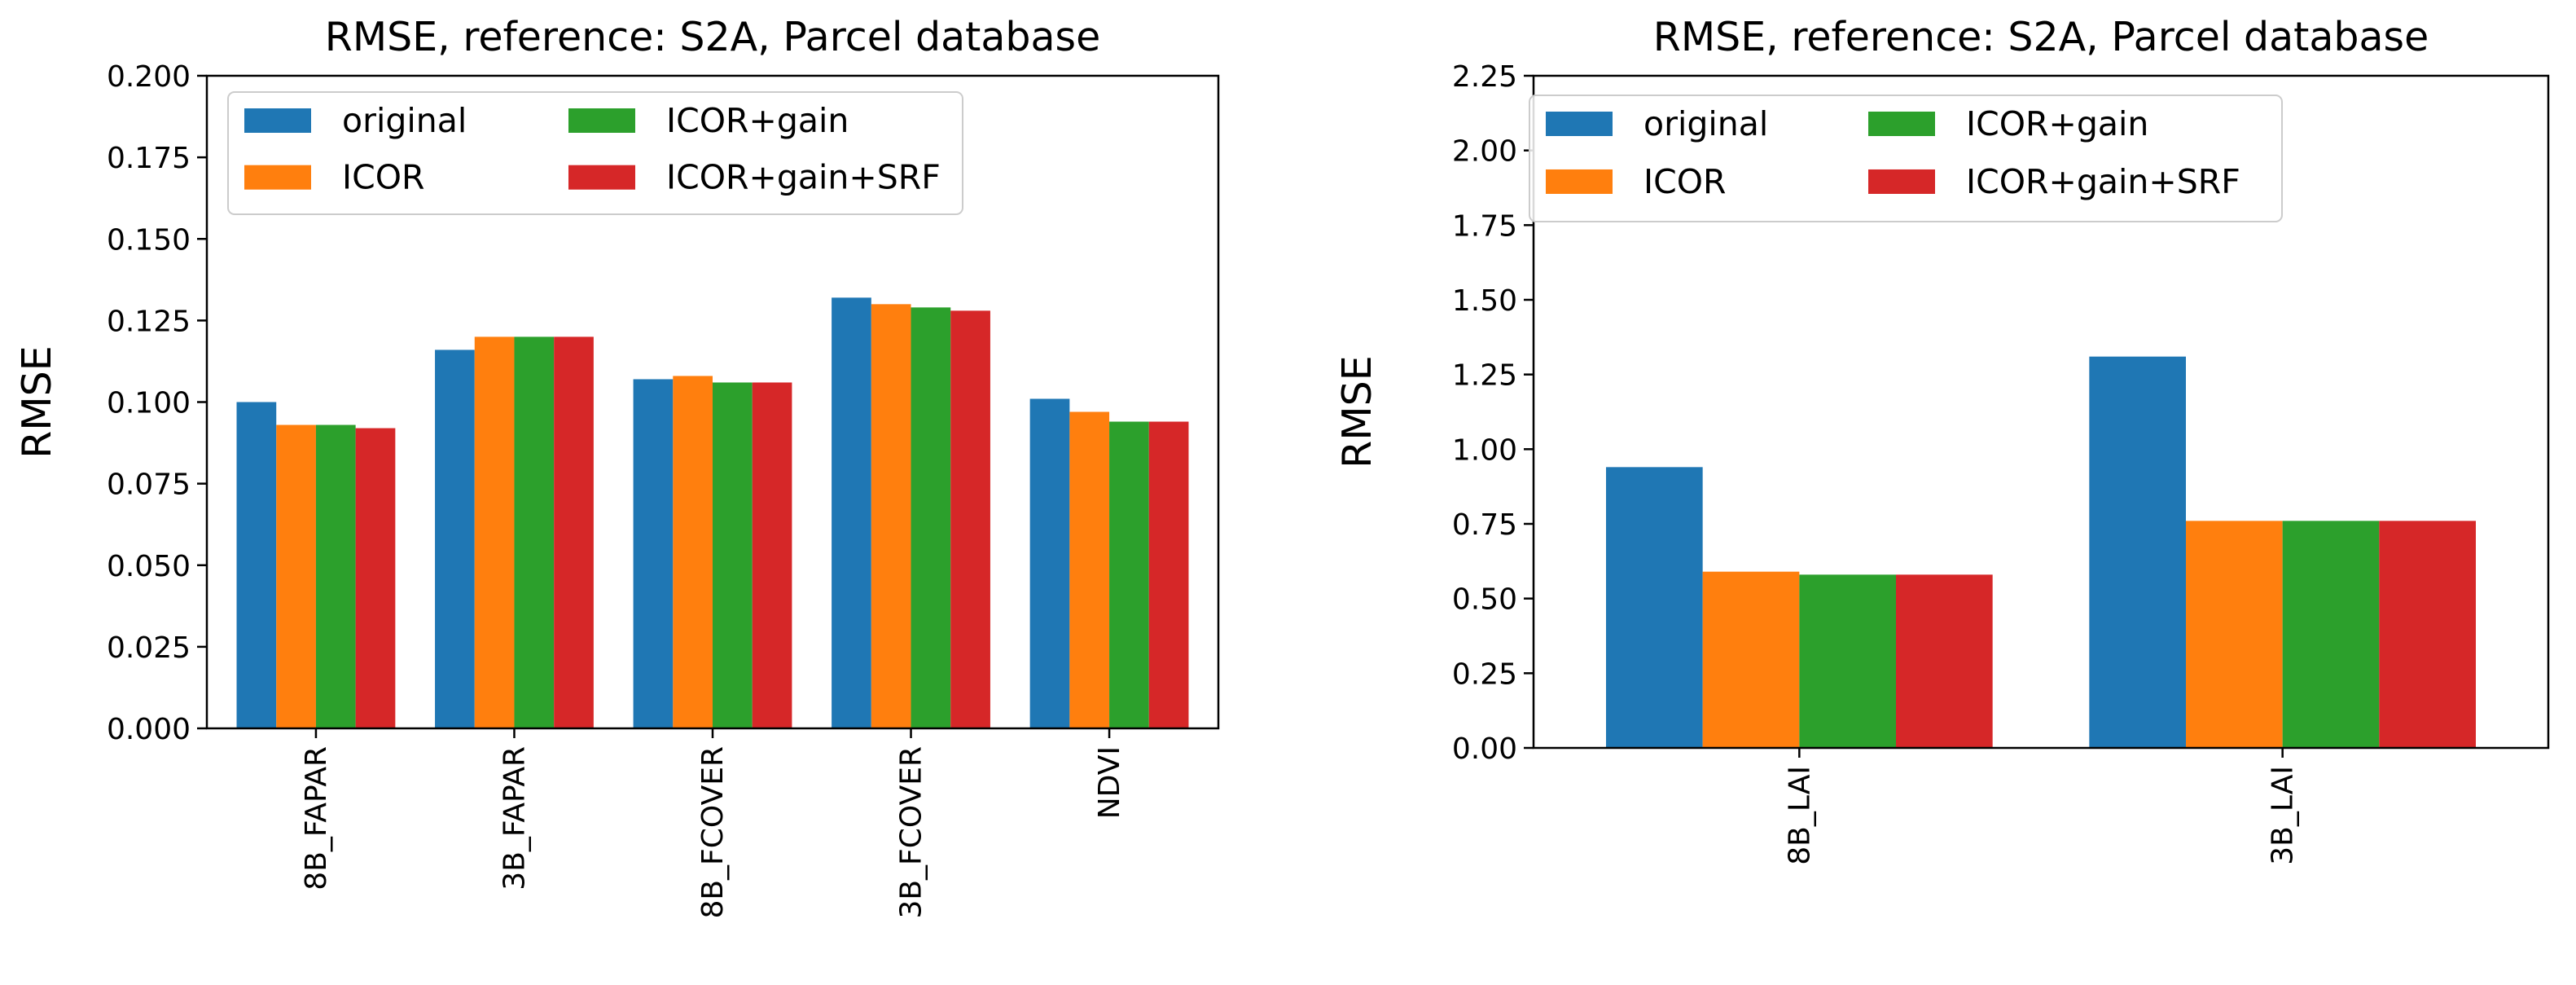 The height and width of the screenshot is (985, 2576). I want to click on x-ticks: 8B_FAPAR 3B_FAPAR 8B_FCOVER 3B_FCOVER NDVI, so click(713, 824).